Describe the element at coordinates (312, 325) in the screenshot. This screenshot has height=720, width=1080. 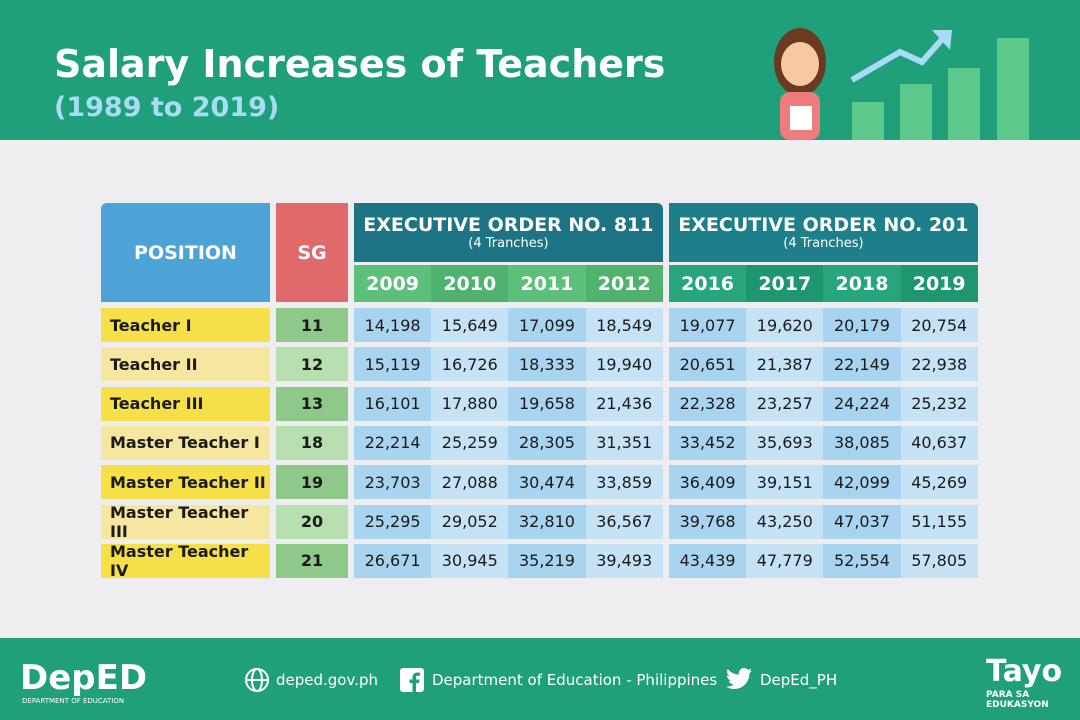
I see `sg-cell: 11` at that location.